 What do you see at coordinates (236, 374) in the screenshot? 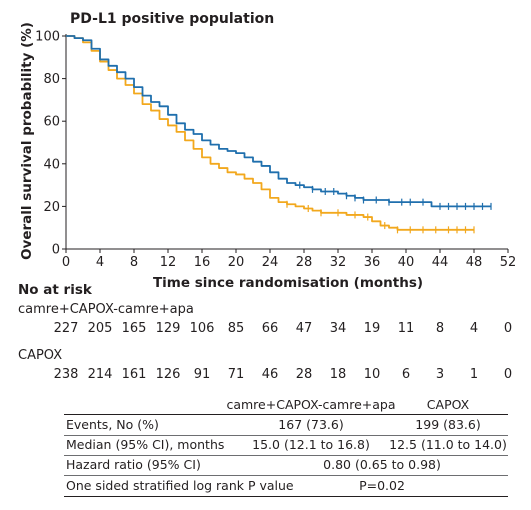
I see `risk-count: 71` at bounding box center [236, 374].